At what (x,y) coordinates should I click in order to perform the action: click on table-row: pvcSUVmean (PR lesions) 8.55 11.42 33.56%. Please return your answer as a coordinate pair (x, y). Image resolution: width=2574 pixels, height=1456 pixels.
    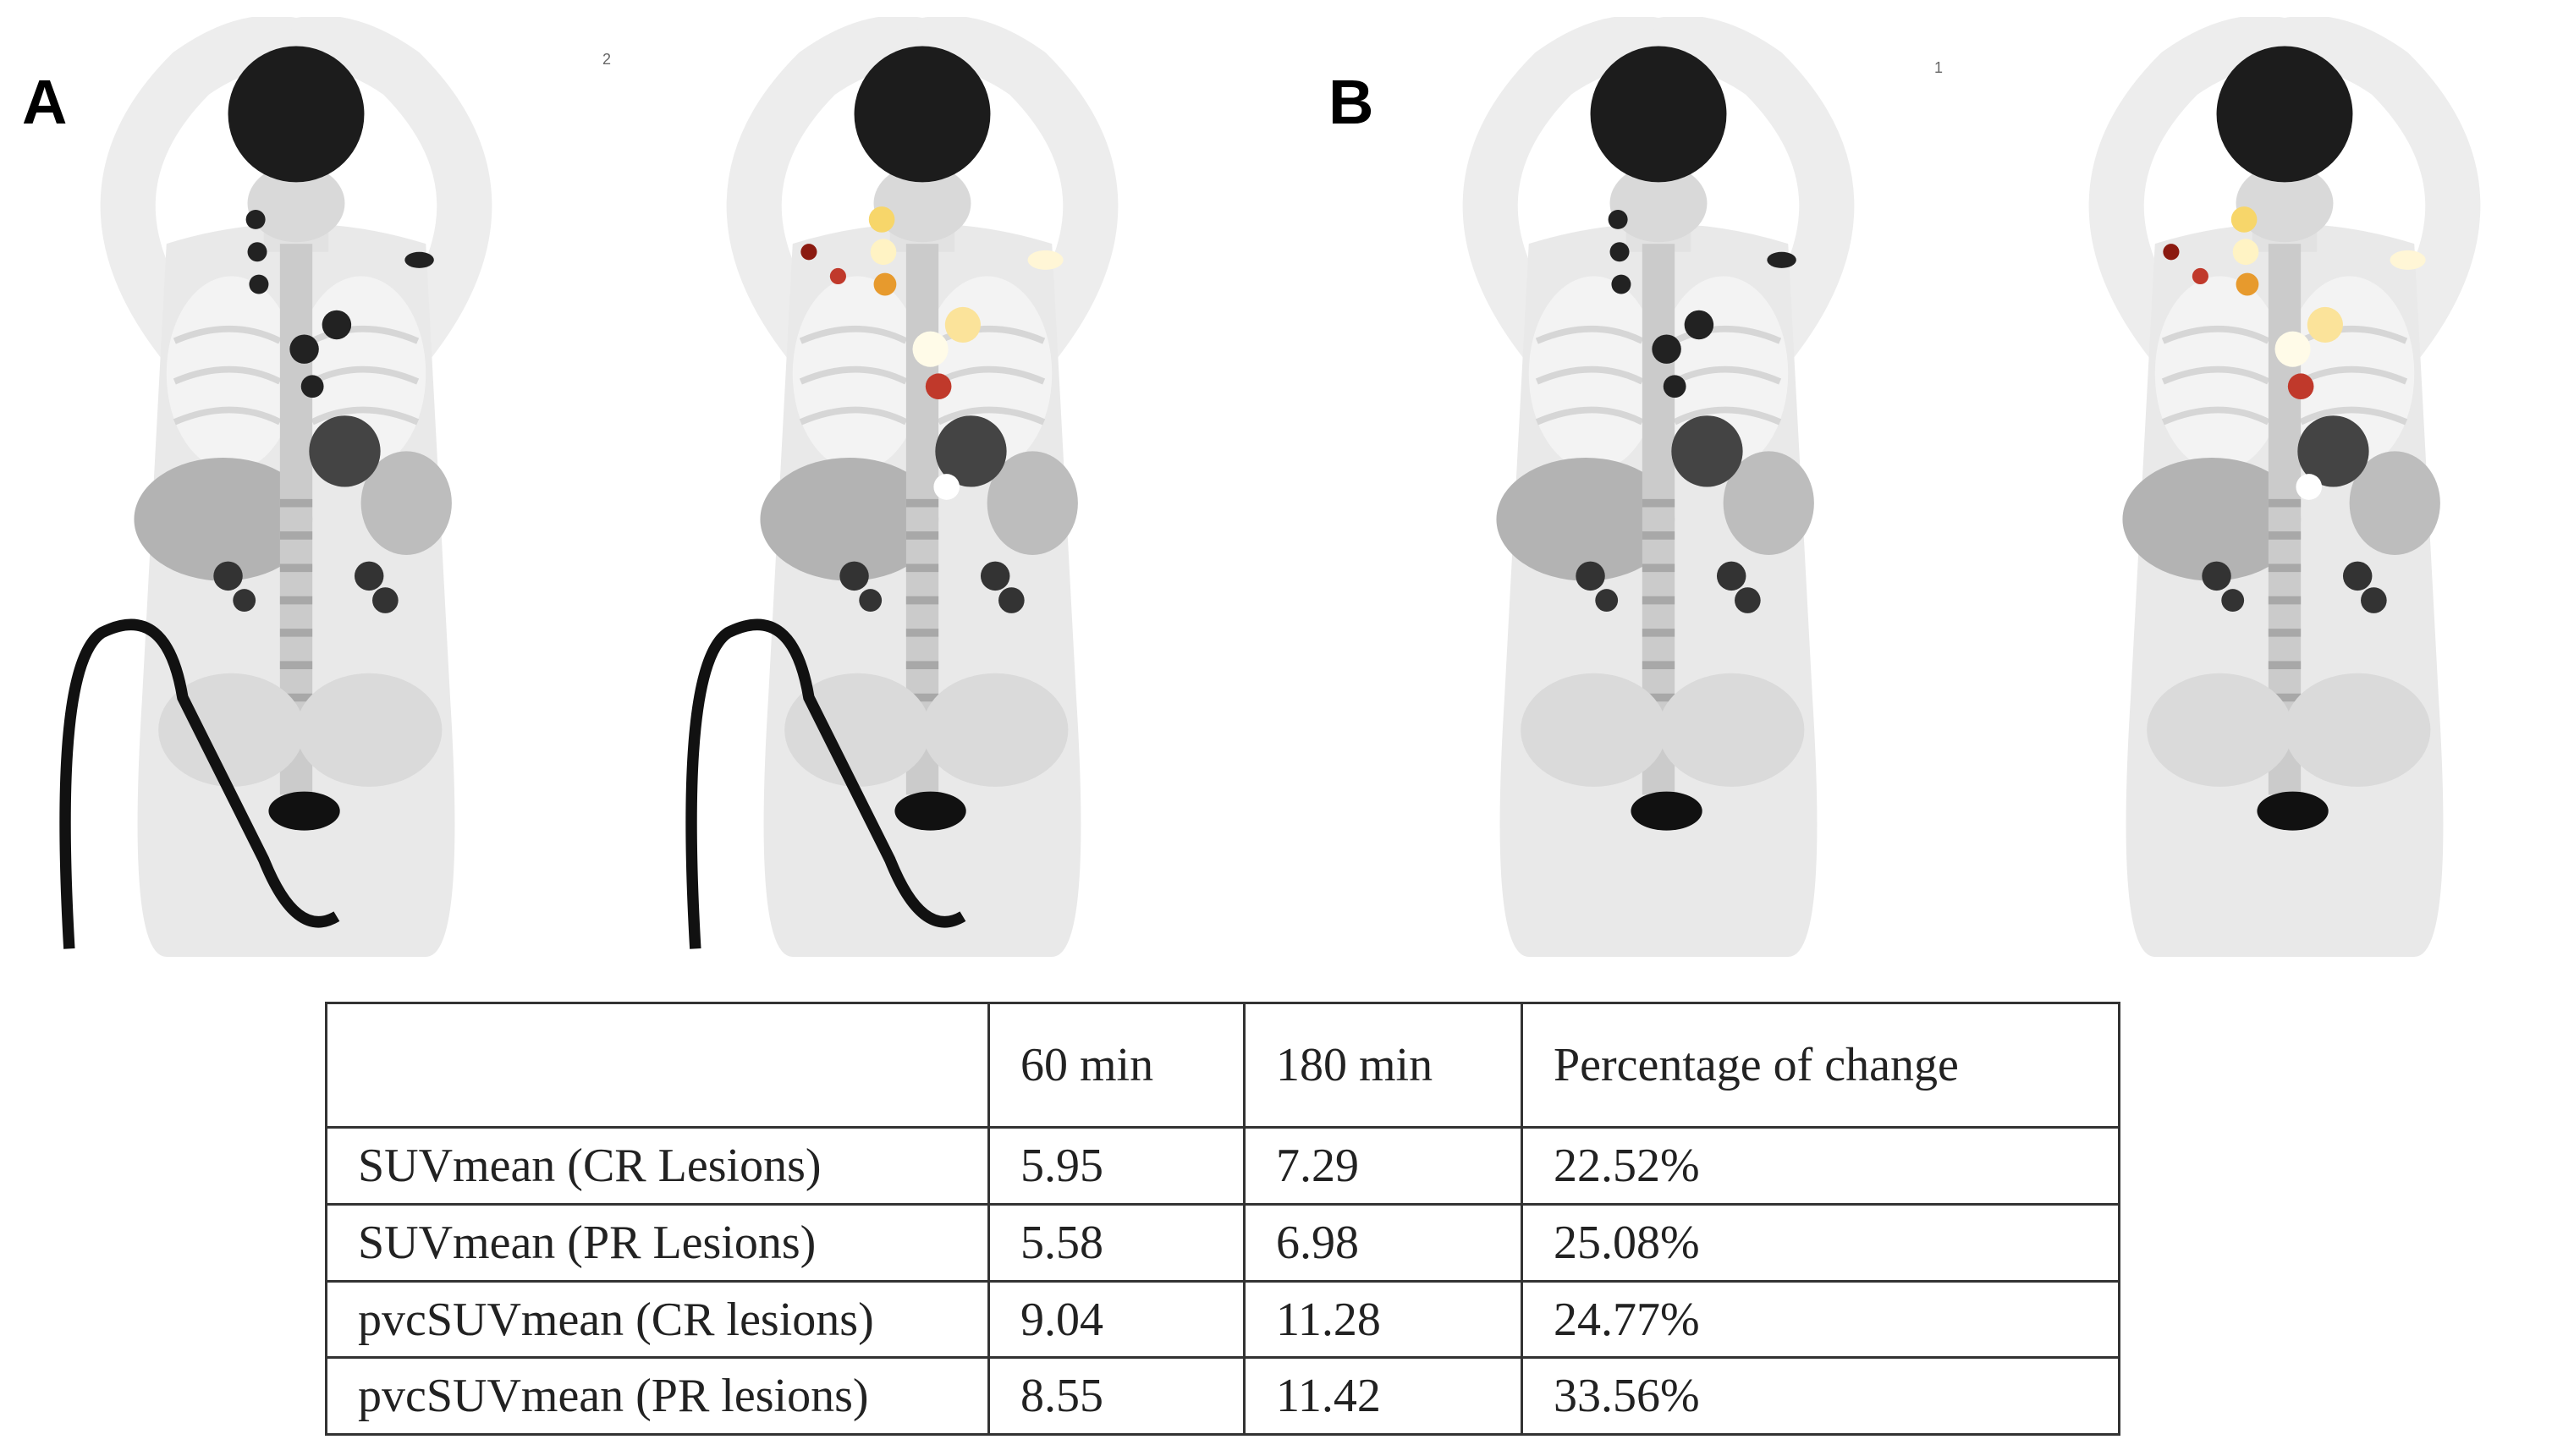
    Looking at the image, I should click on (1222, 1396).